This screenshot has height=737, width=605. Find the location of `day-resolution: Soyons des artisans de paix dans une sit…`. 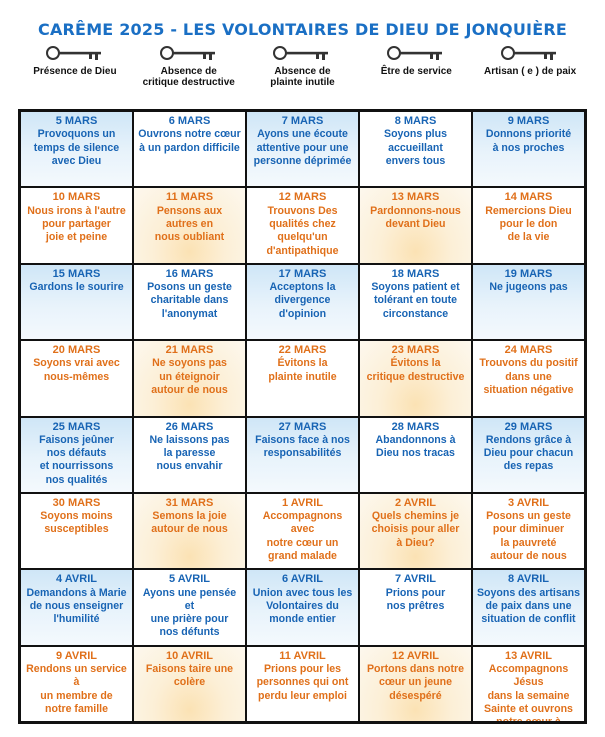

day-resolution: Soyons des artisans de paix dans une sit… is located at coordinates (528, 606).